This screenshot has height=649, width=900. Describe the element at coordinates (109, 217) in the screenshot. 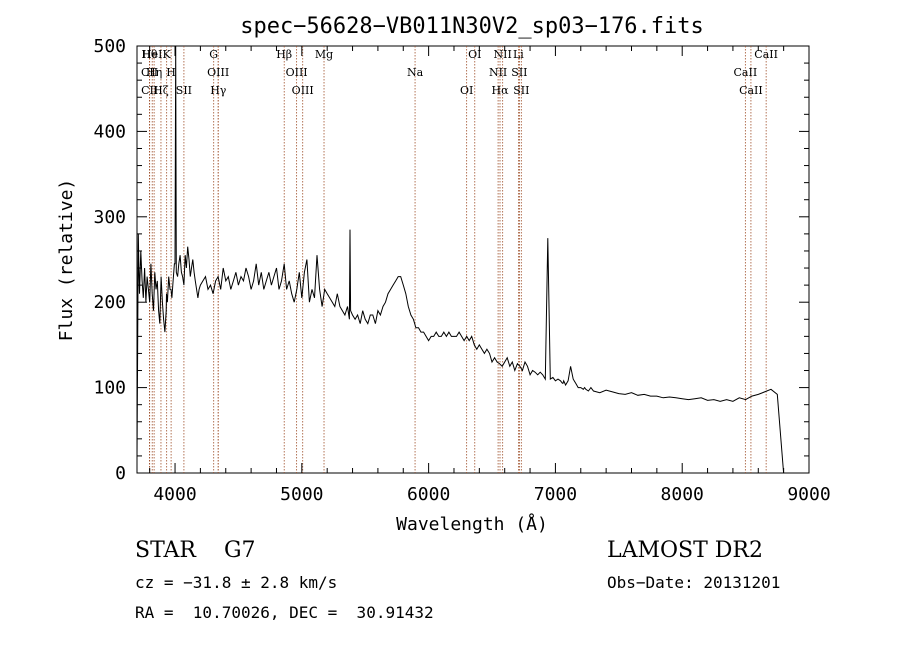

I see `y-tick-label: 300` at that location.